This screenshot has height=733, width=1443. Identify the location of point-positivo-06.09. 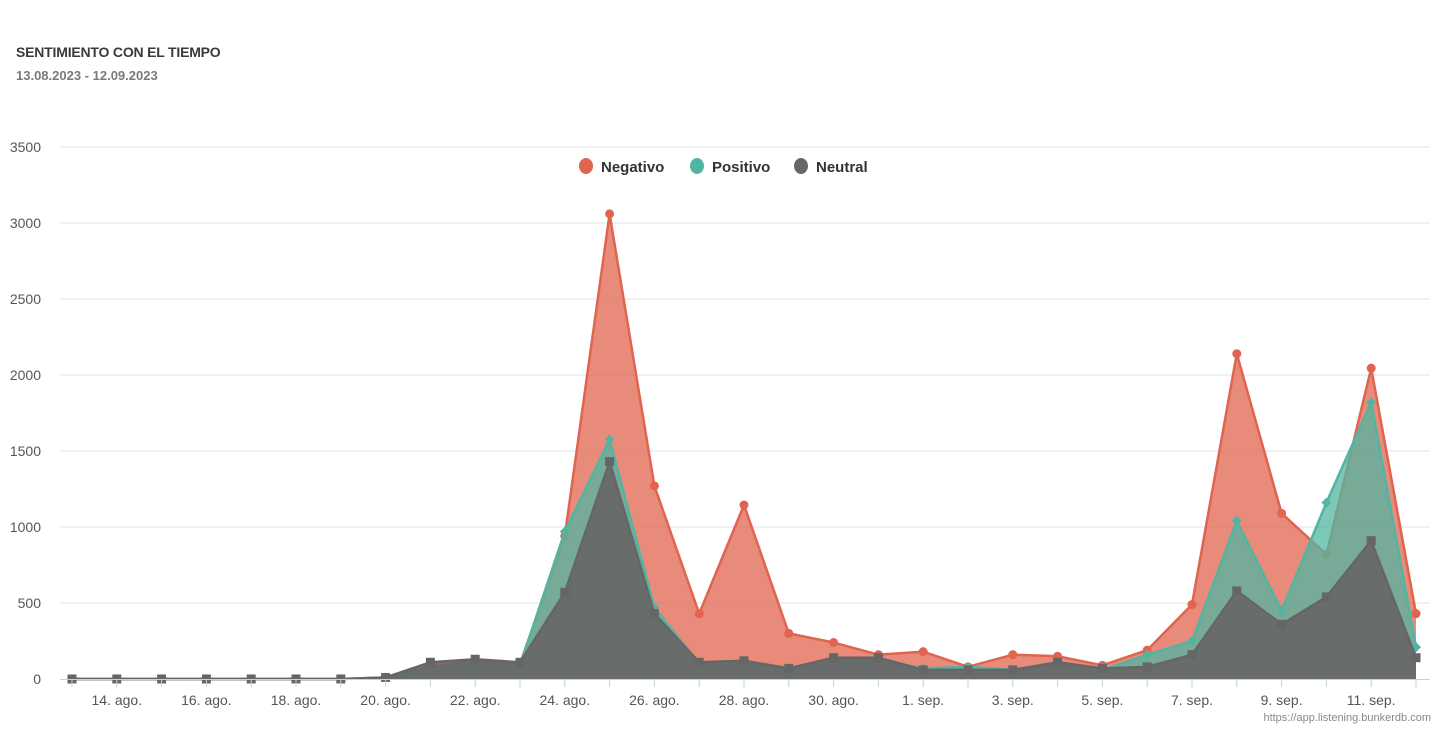
(1147, 654).